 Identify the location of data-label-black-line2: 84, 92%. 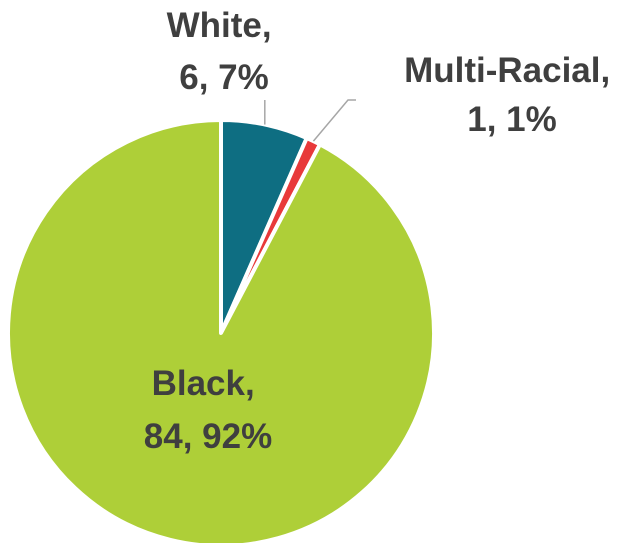
(208, 436).